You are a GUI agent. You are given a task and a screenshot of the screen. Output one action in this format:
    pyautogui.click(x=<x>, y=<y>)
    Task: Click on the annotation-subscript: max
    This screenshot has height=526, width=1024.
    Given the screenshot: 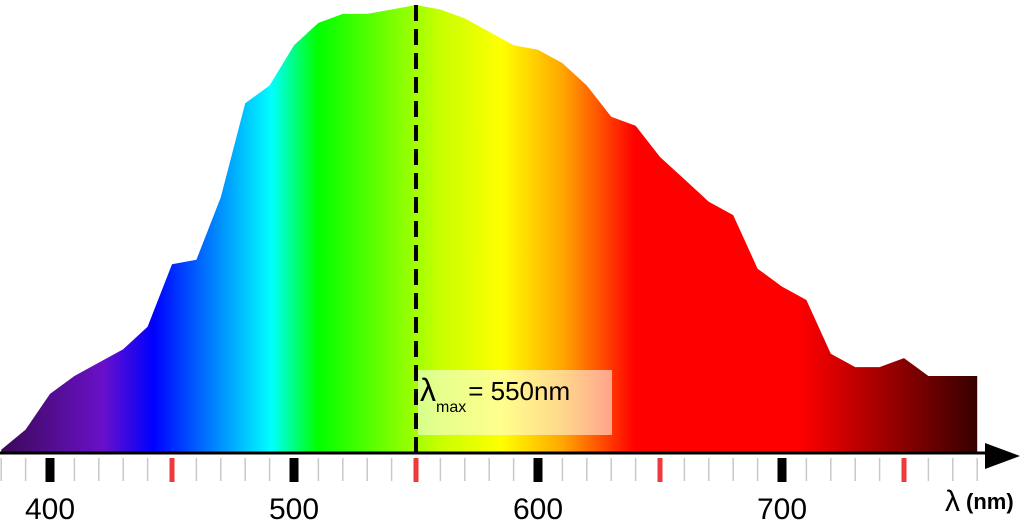 What is the action you would take?
    pyautogui.click(x=451, y=407)
    